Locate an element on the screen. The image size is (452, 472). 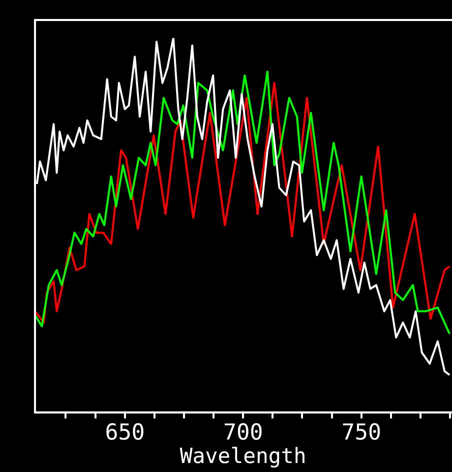
x-tick-label: 650 is located at coordinates (124, 433).